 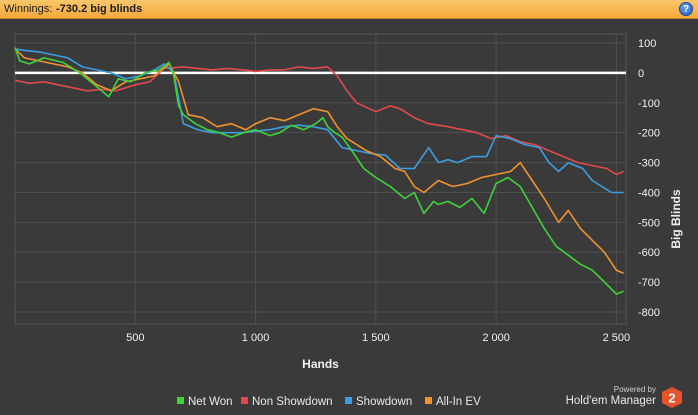 What do you see at coordinates (641, 74) in the screenshot?
I see `y-tick-label: 0` at bounding box center [641, 74].